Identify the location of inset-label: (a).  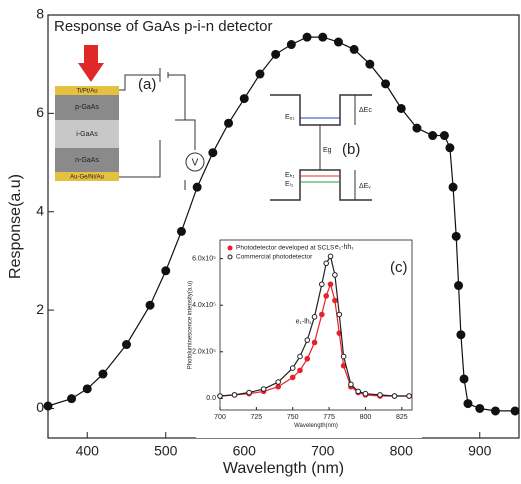
(147, 84).